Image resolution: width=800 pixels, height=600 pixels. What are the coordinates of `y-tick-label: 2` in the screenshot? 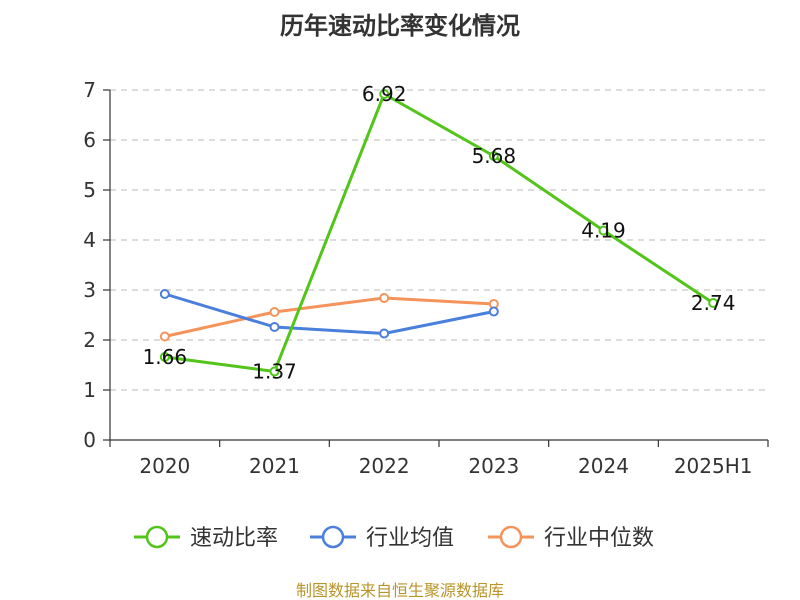 It's located at (89, 340).